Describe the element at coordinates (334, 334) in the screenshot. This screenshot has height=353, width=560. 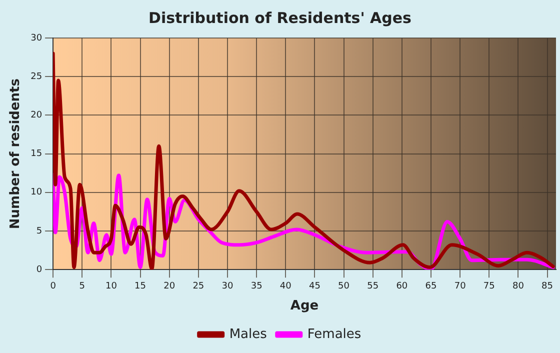
I see `legend-label: Females` at that location.